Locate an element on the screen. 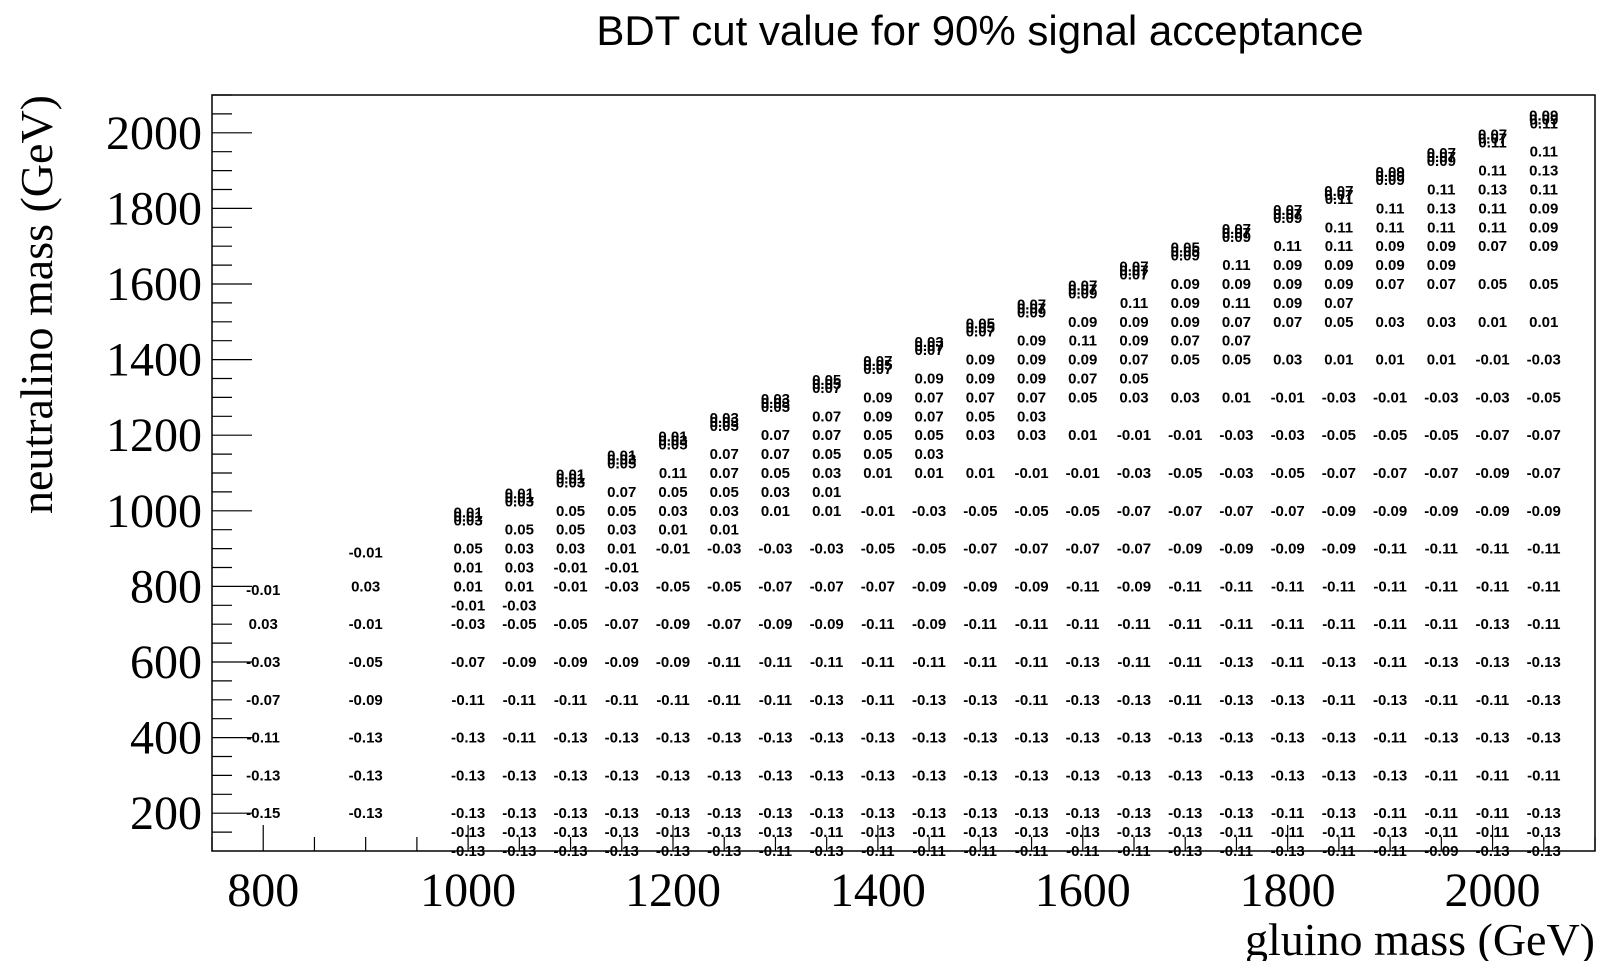  cell-value: 0.07 is located at coordinates (1236, 341).